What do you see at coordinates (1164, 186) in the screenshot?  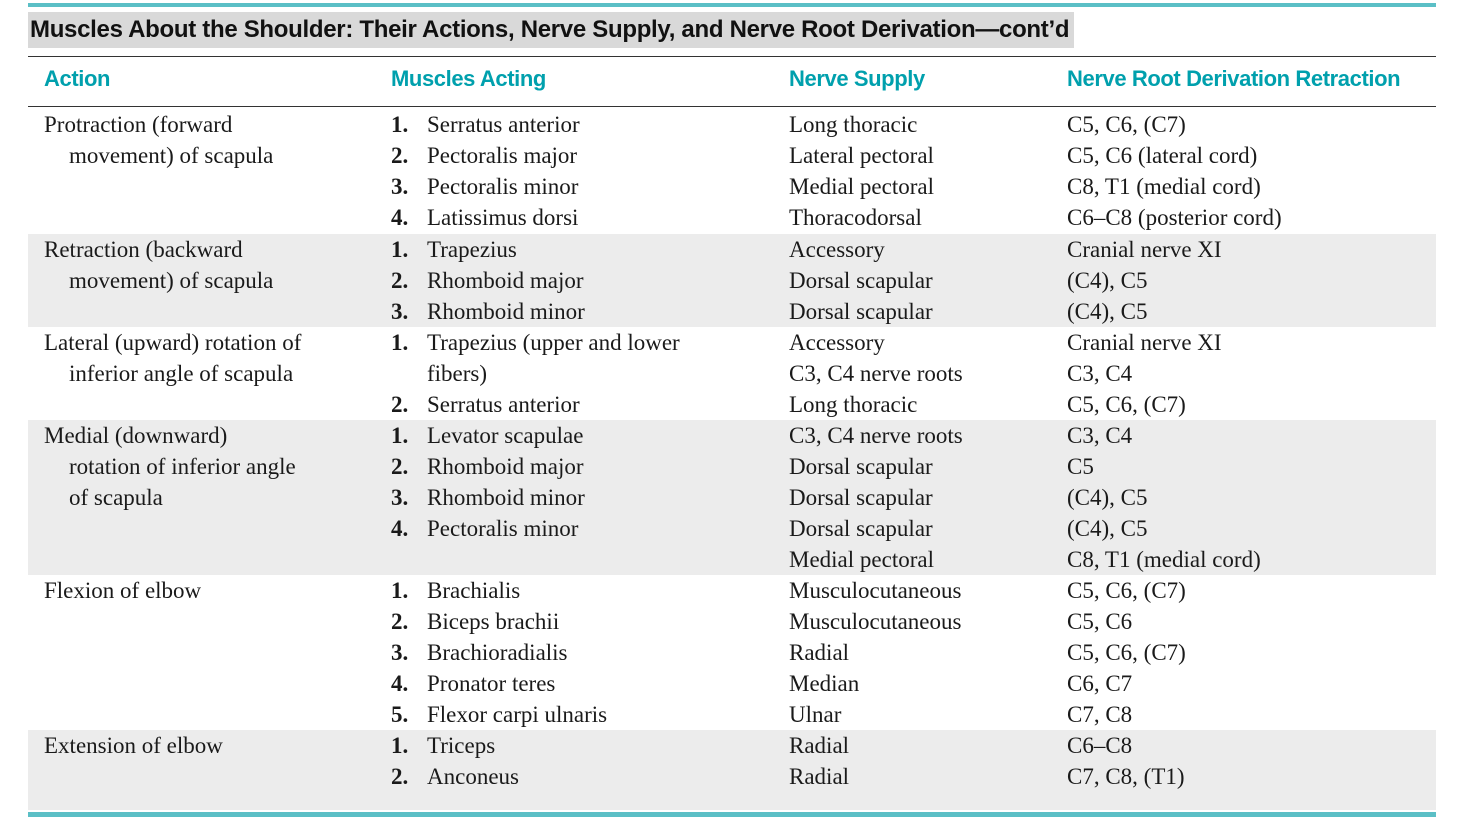 I see `nerve-root-line: C8, T1 (medial cord)` at bounding box center [1164, 186].